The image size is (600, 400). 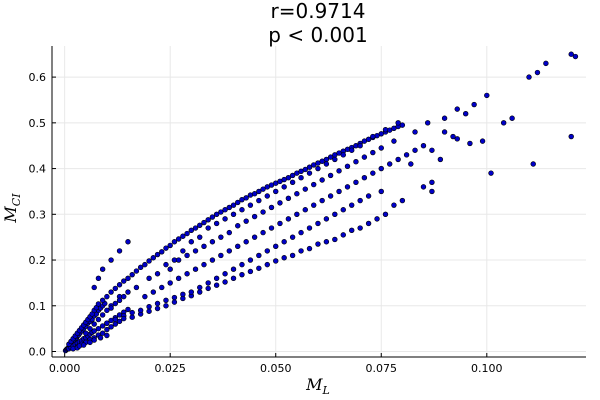 I want to click on y-tick-label: 0.1, so click(x=38, y=306).